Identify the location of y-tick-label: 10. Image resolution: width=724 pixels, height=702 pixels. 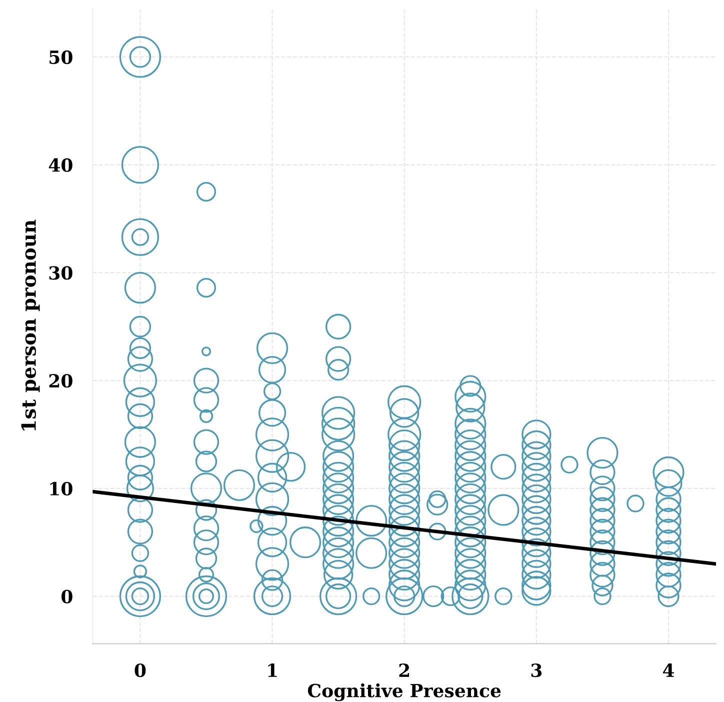
(61, 489).